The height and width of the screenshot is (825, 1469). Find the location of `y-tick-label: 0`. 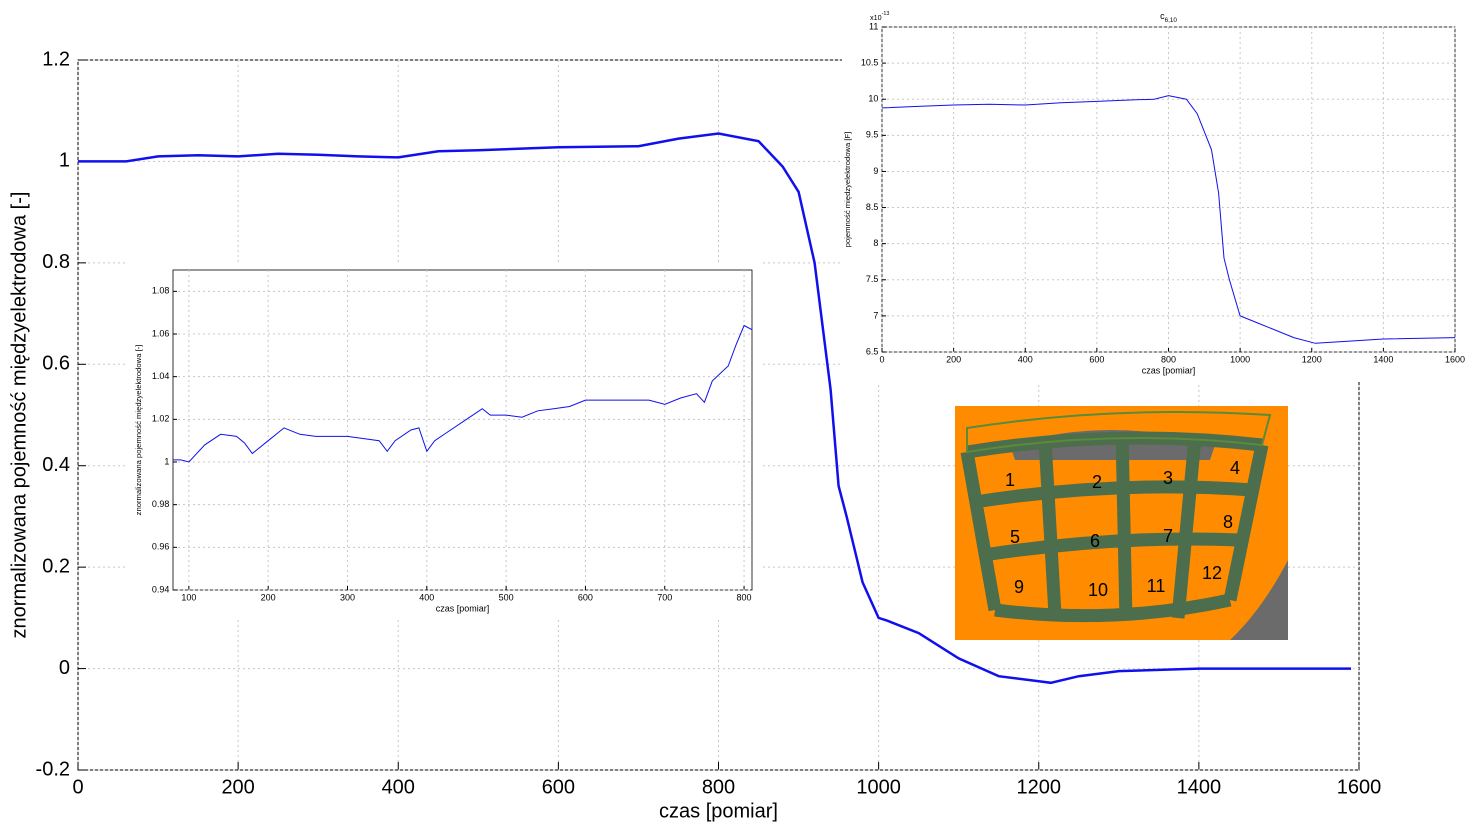

y-tick-label: 0 is located at coordinates (64, 668).